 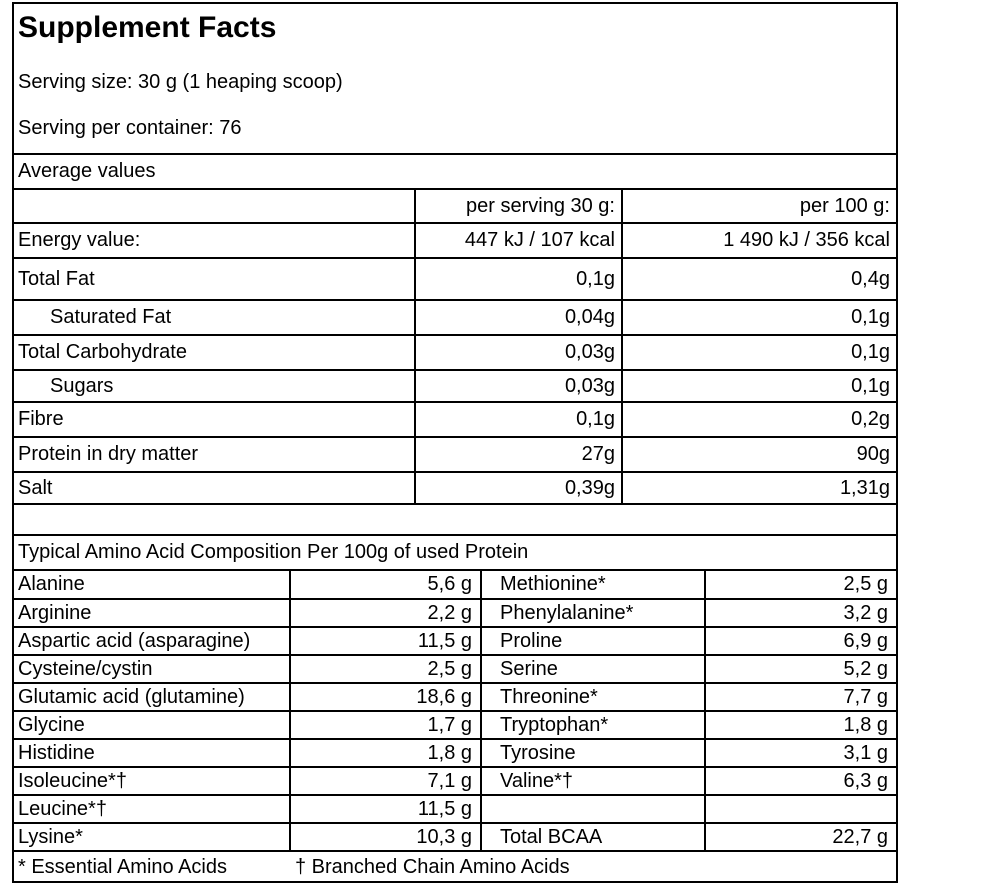 I want to click on page-title: Supplement Facts, so click(x=147, y=27).